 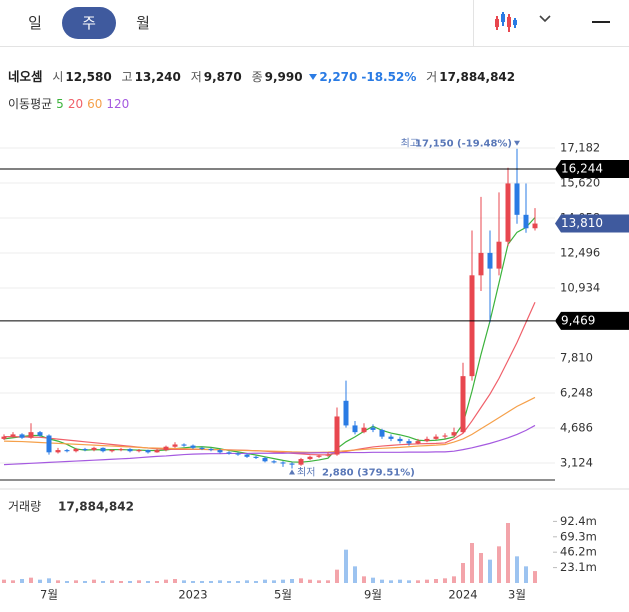 What do you see at coordinates (576, 427) in the screenshot?
I see `y-tick-label: 4,686` at bounding box center [576, 427].